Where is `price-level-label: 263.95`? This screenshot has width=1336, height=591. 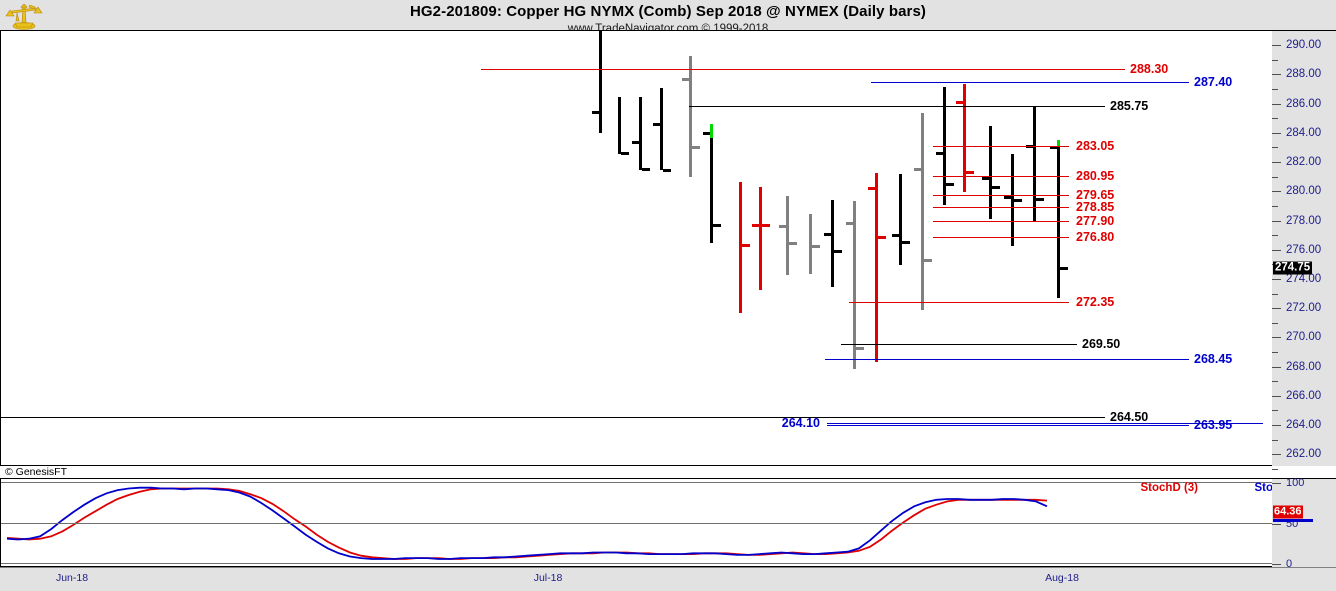
price-level-label: 263.95 is located at coordinates (1213, 424).